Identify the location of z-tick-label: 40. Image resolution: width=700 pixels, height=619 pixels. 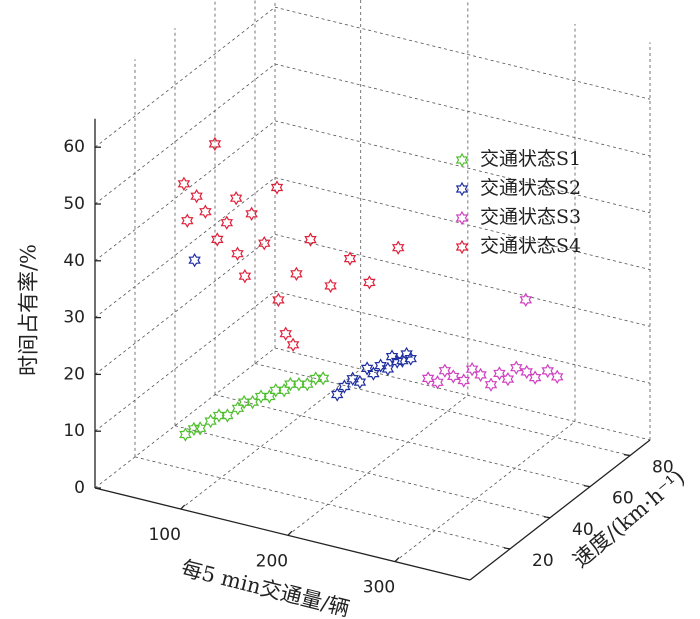
(74, 261).